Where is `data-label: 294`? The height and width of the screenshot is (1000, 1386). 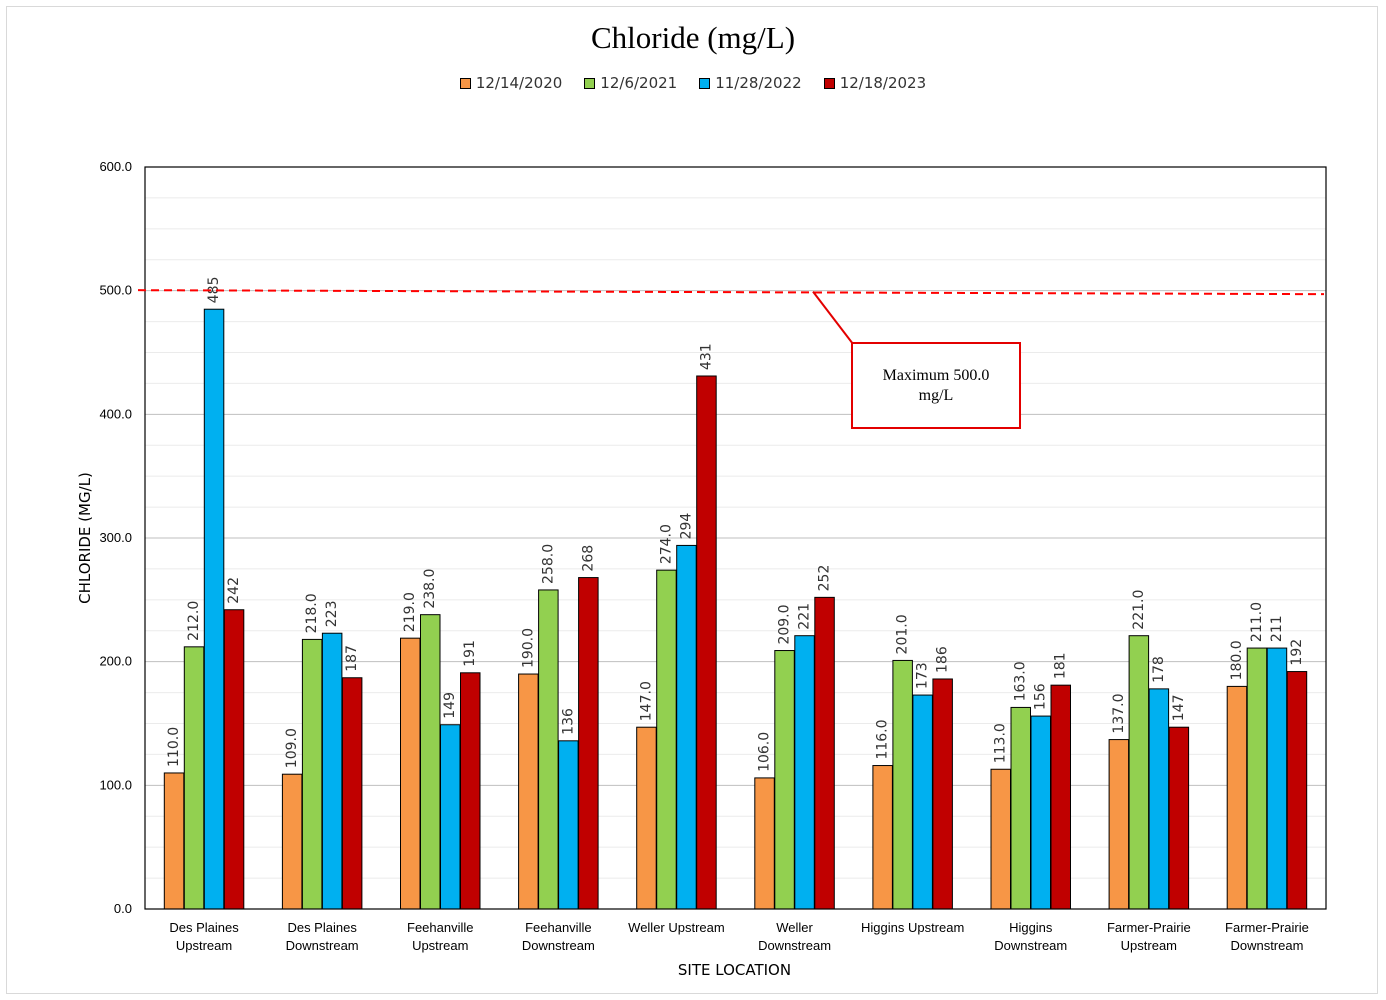 data-label: 294 is located at coordinates (686, 526).